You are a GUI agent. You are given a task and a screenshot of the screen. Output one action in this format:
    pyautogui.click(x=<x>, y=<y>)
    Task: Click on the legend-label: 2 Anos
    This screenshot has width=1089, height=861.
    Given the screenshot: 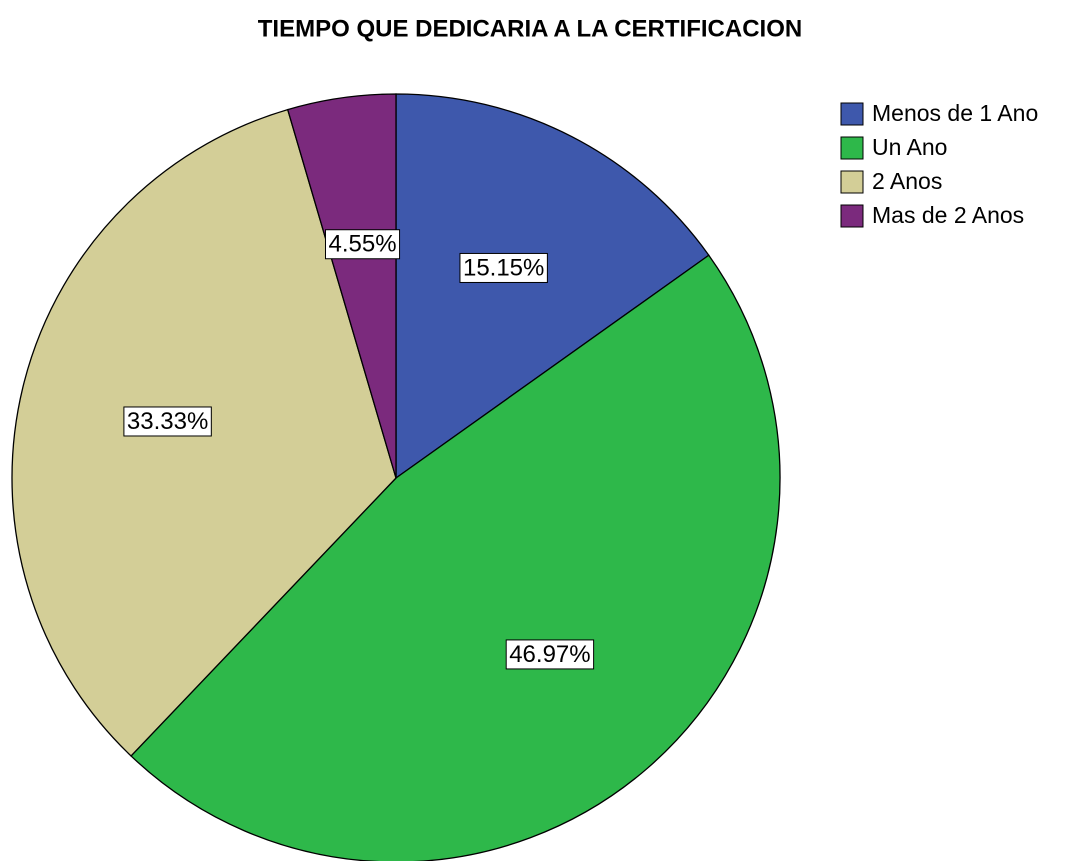 What is the action you would take?
    pyautogui.click(x=907, y=181)
    